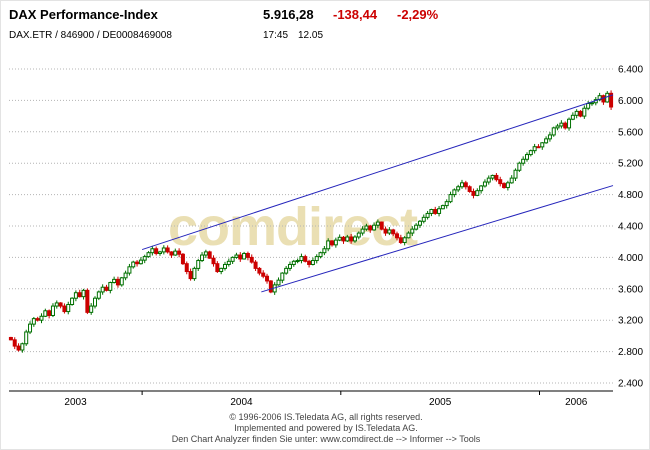 This screenshot has height=450, width=650. What do you see at coordinates (630, 70) in the screenshot?
I see `y-axis-label: 6.400` at bounding box center [630, 70].